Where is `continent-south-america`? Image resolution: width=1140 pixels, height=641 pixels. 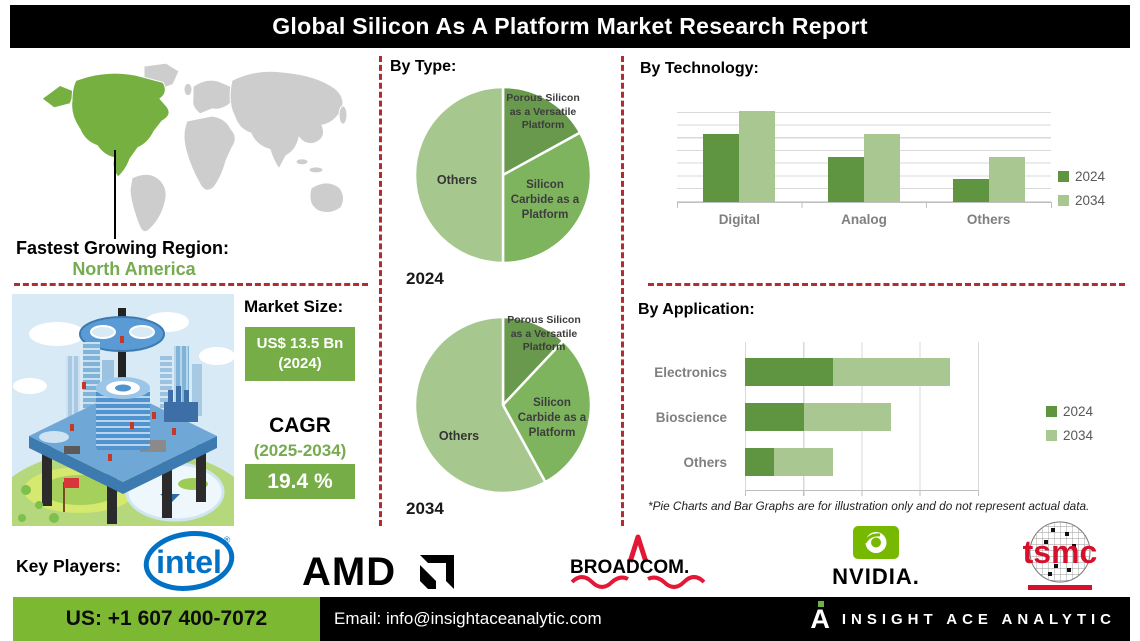
continent-south-america is located at coordinates (148, 203).